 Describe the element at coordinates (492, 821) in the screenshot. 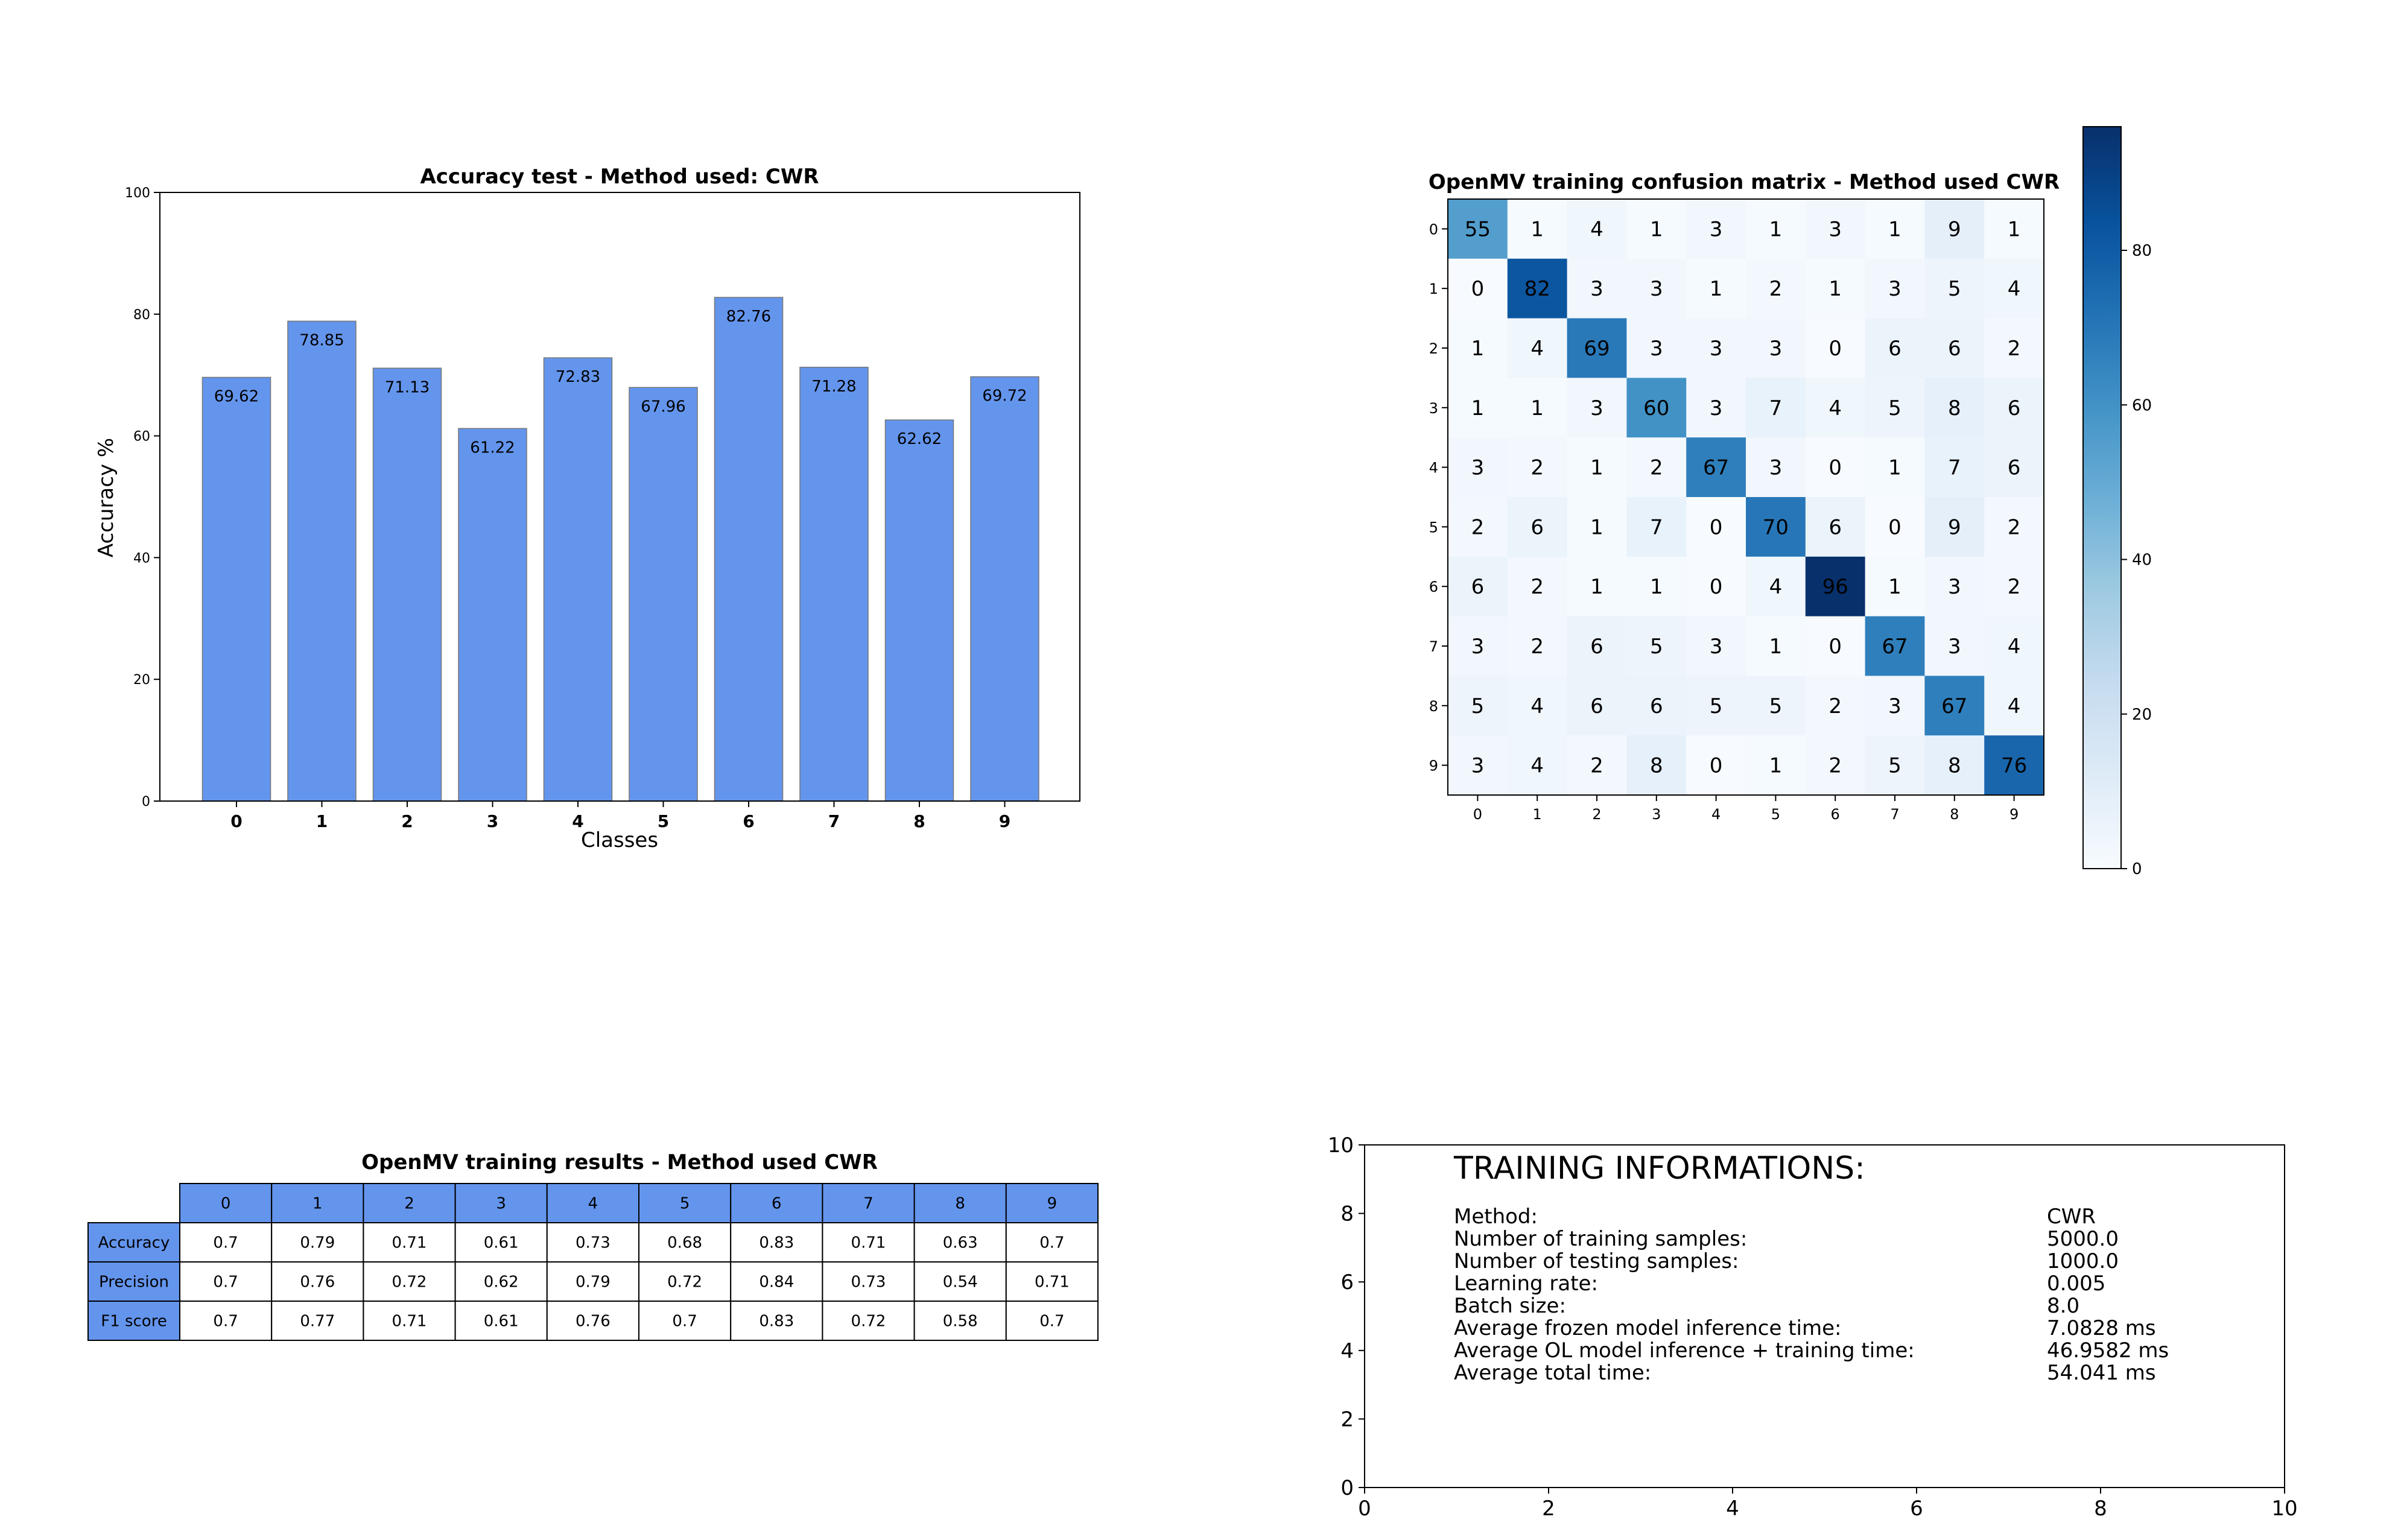

I see `x-tick-label: 3` at that location.